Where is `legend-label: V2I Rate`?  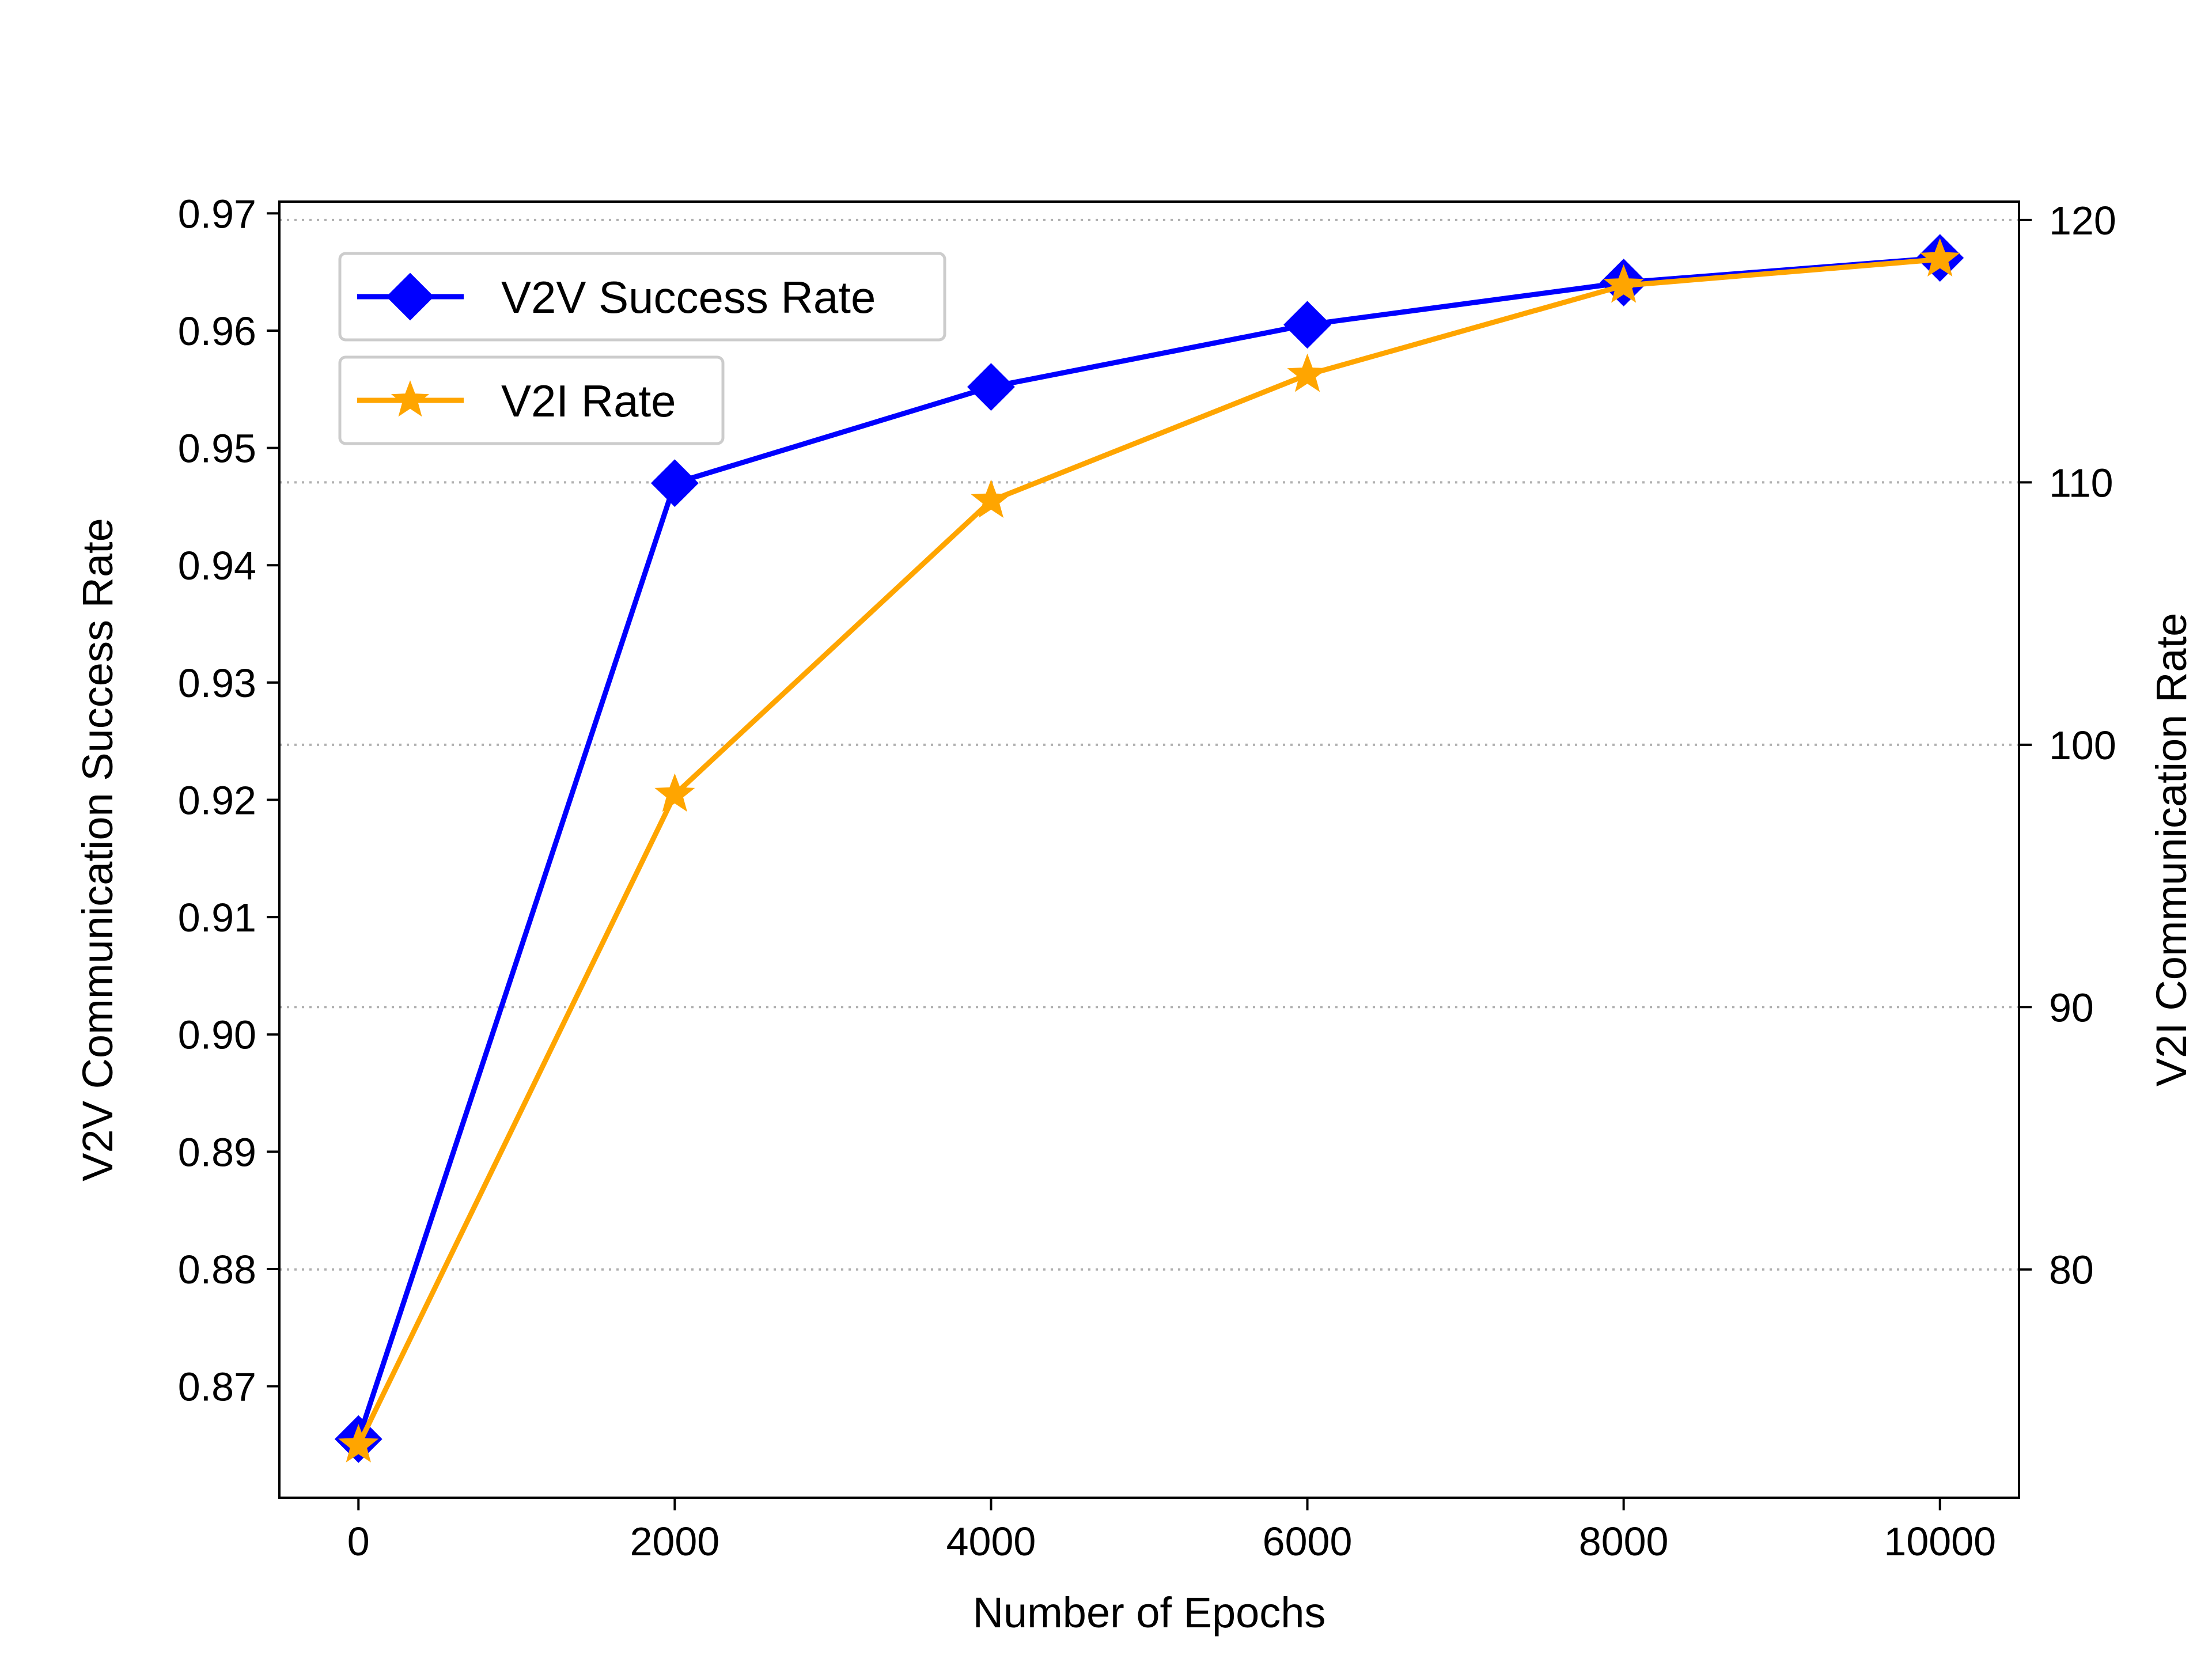 legend-label: V2I Rate is located at coordinates (588, 401).